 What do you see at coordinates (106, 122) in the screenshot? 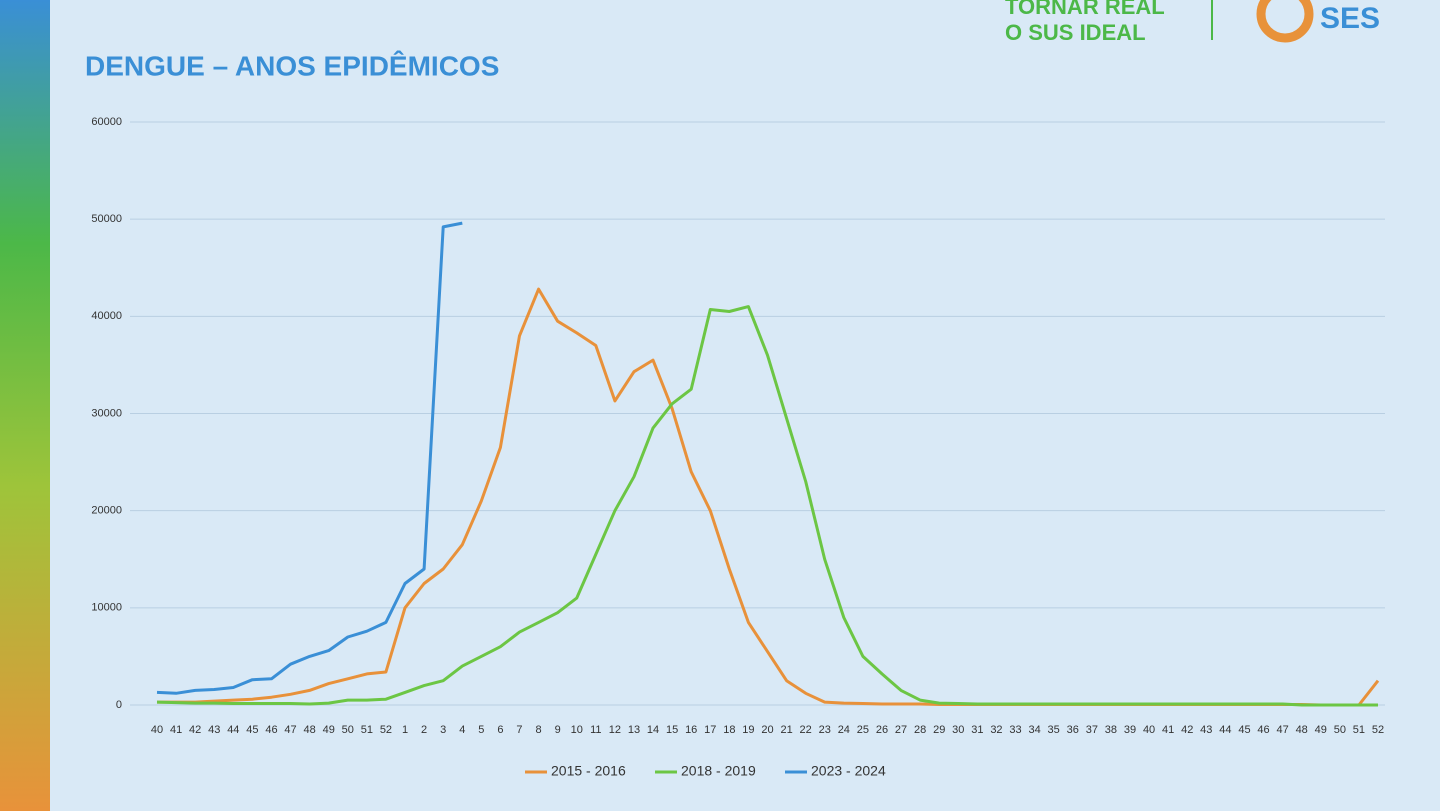
I see `y-tick-label: 60000` at bounding box center [106, 122].